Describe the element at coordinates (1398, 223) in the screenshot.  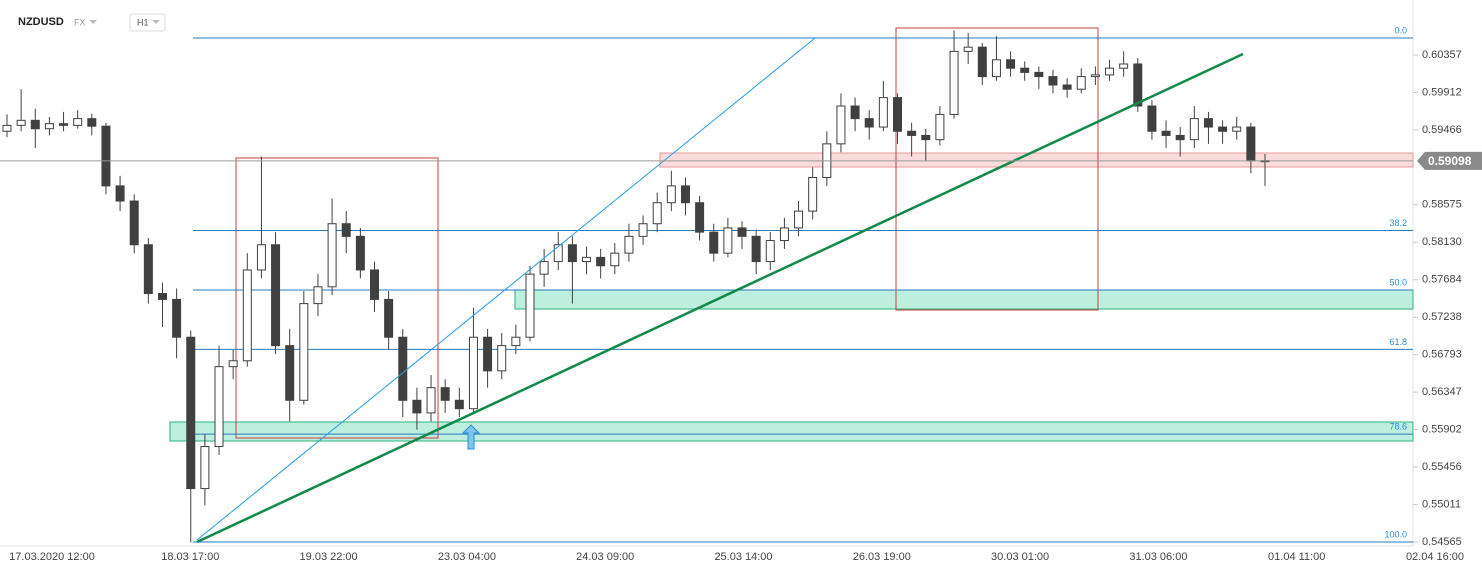
I see `fib-label: 38.2` at that location.